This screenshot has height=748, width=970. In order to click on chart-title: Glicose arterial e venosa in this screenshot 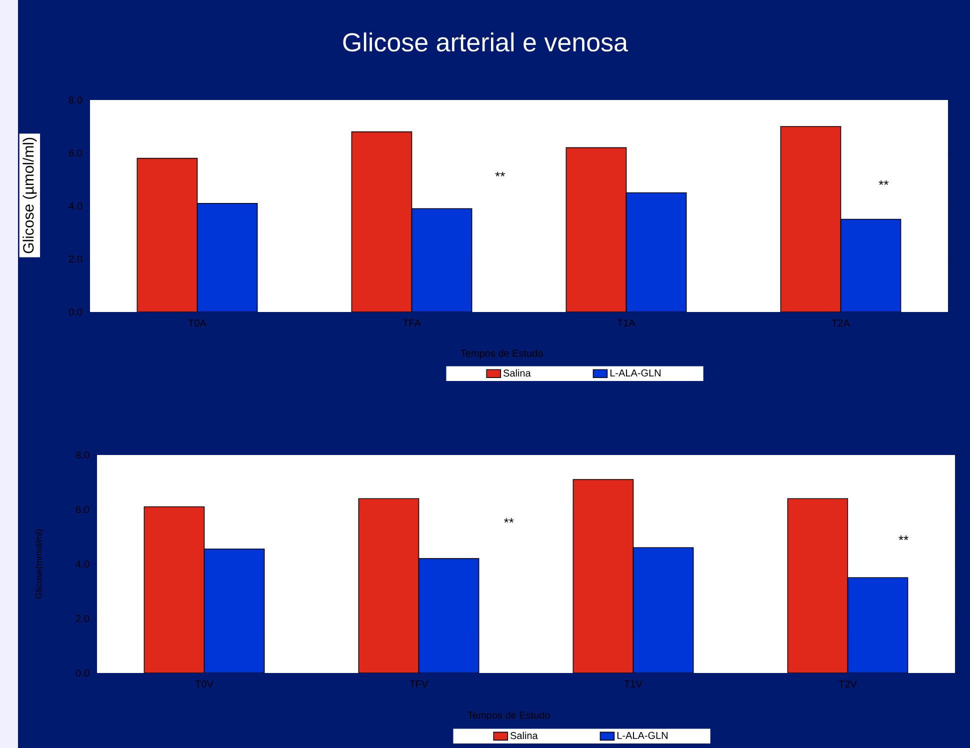, I will do `click(485, 42)`.